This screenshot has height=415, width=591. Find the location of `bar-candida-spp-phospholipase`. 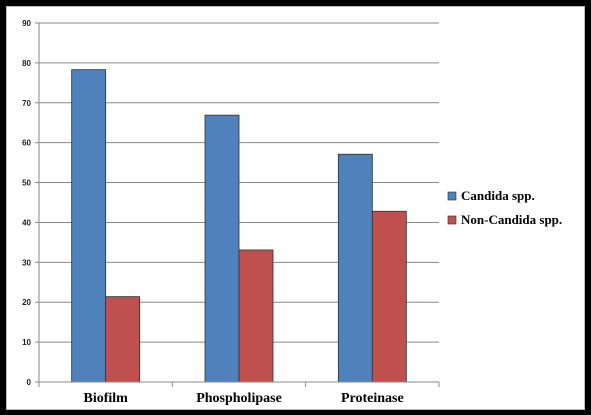

bar-candida-spp-phospholipase is located at coordinates (222, 248).